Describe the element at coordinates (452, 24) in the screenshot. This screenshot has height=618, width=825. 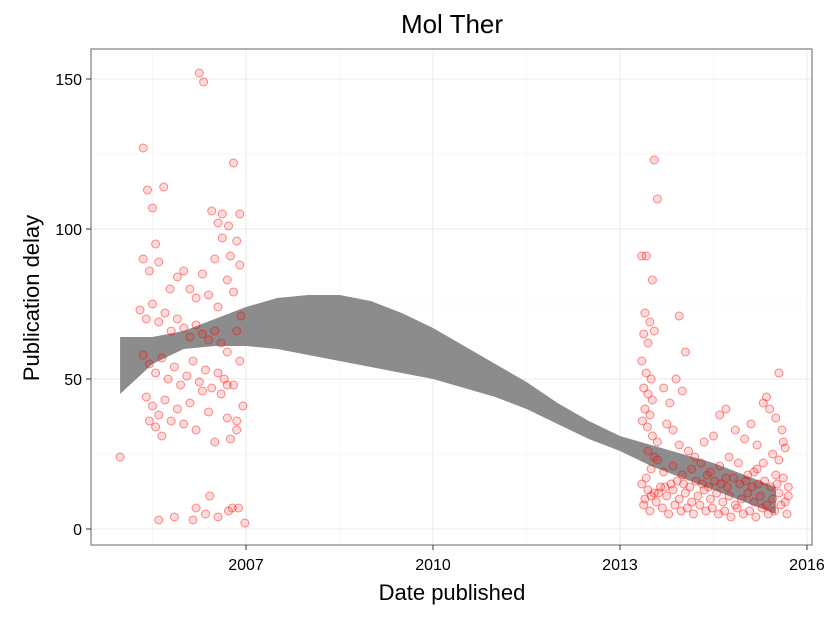
I see `chart-title: Mol Ther` at that location.